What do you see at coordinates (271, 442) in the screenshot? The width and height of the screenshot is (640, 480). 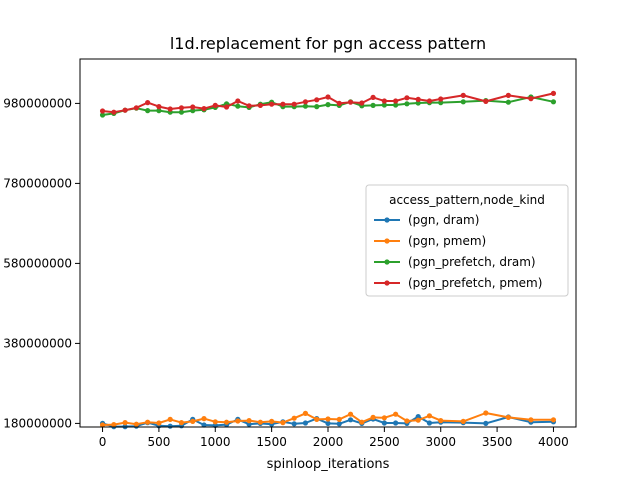 I see `x-tick-label: 1500` at bounding box center [271, 442].